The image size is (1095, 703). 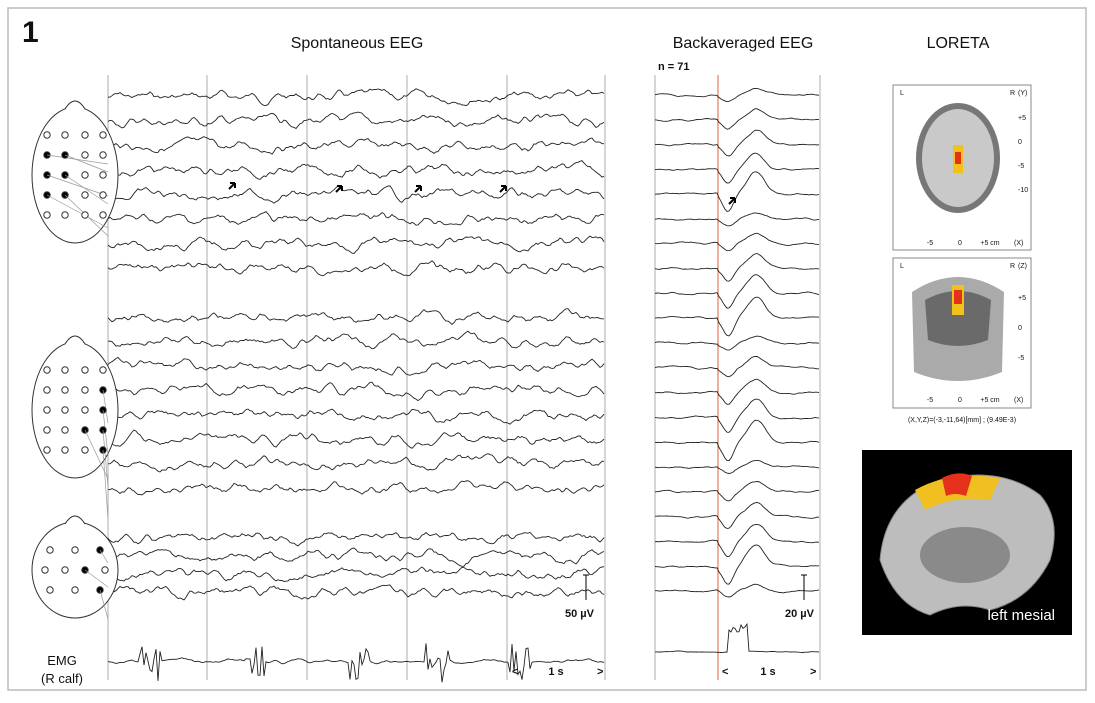 What do you see at coordinates (1023, 190) in the screenshot?
I see `y-tick-label: -10` at bounding box center [1023, 190].